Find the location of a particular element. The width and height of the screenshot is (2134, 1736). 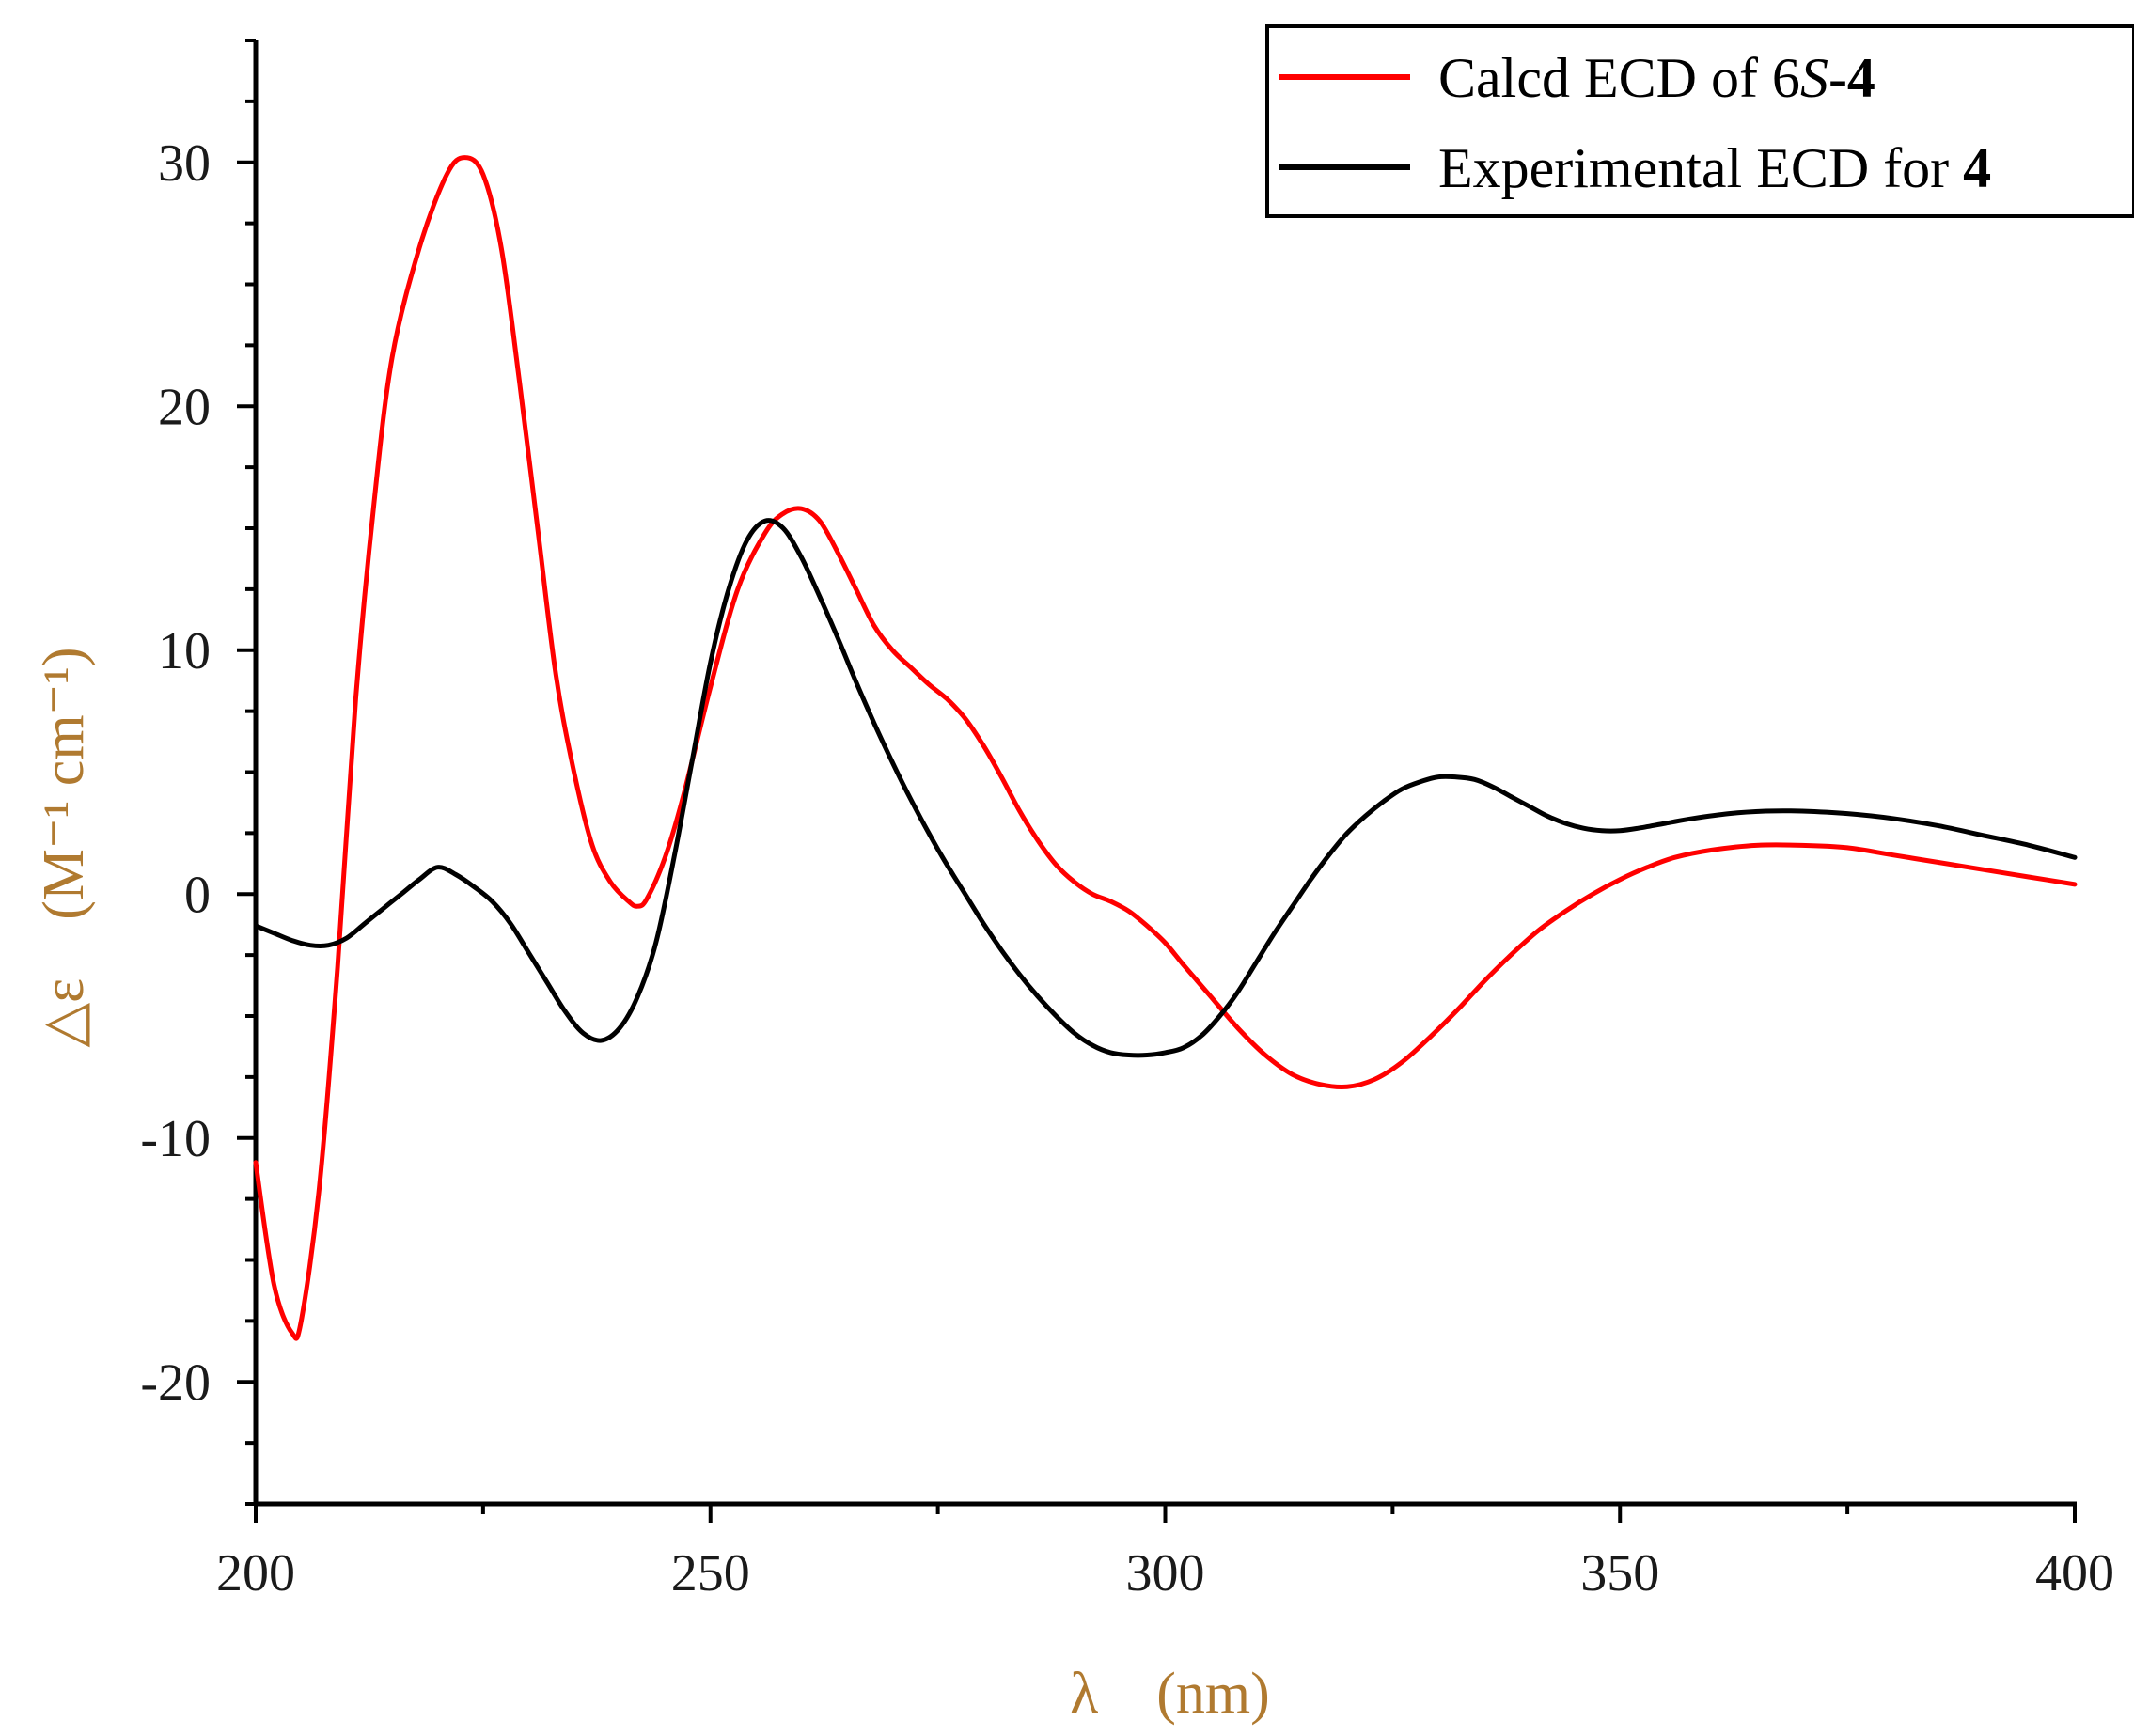

y-axis-title: △ε (M⁻¹ cm⁻¹) is located at coordinates (64, 847).